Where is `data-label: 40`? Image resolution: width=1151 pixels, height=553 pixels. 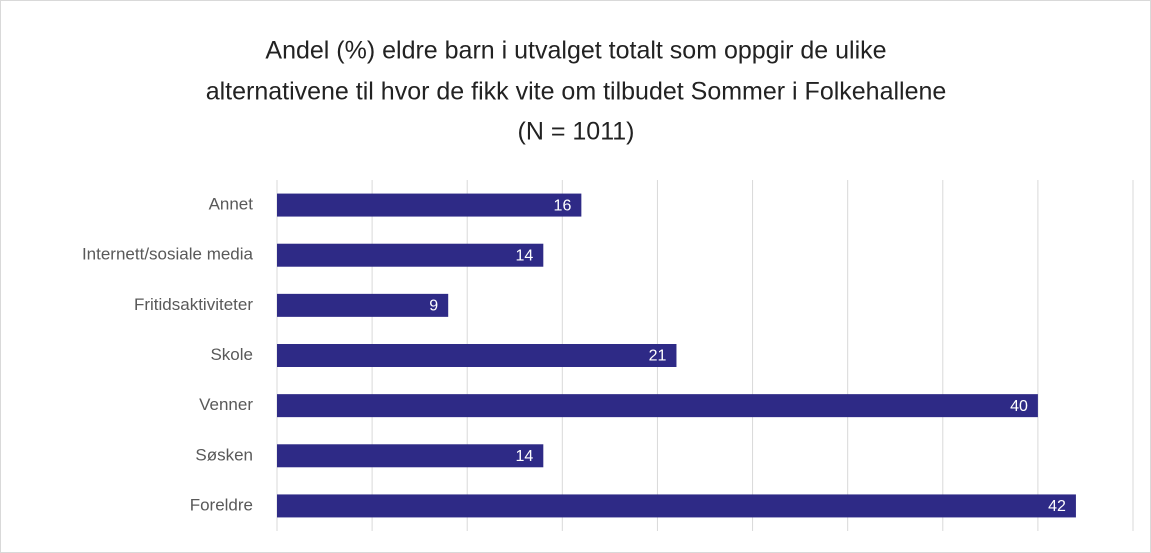
data-label: 40 is located at coordinates (1019, 406).